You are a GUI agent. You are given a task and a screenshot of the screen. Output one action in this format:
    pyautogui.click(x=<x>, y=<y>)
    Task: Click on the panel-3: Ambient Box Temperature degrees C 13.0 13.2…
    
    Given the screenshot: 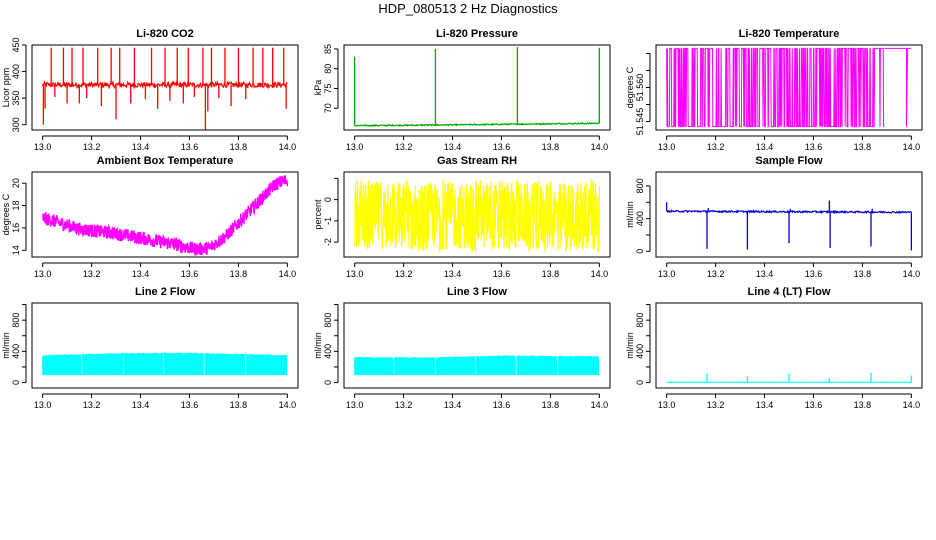 What is the action you would take?
    pyautogui.click(x=150, y=217)
    